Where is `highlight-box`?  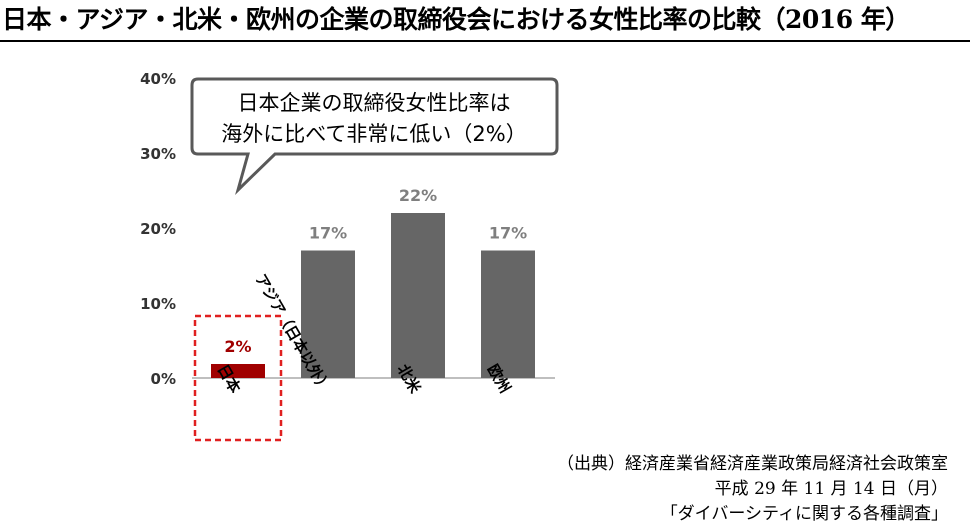 highlight-box is located at coordinates (238, 378).